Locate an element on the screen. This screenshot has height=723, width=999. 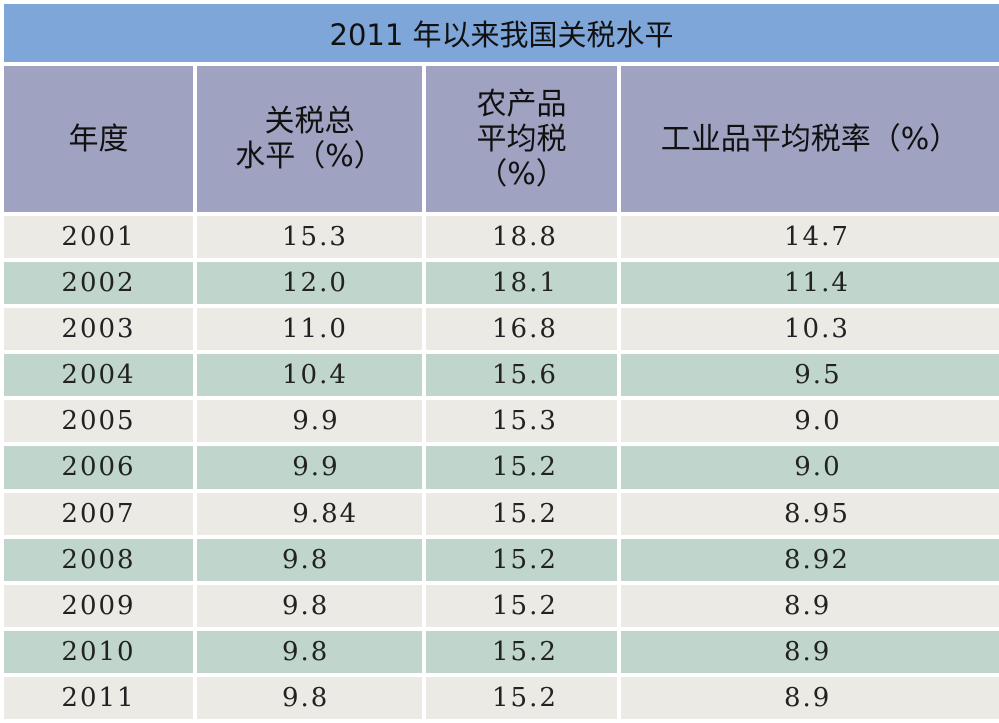
cell-year: 2006 is located at coordinates (98, 467).